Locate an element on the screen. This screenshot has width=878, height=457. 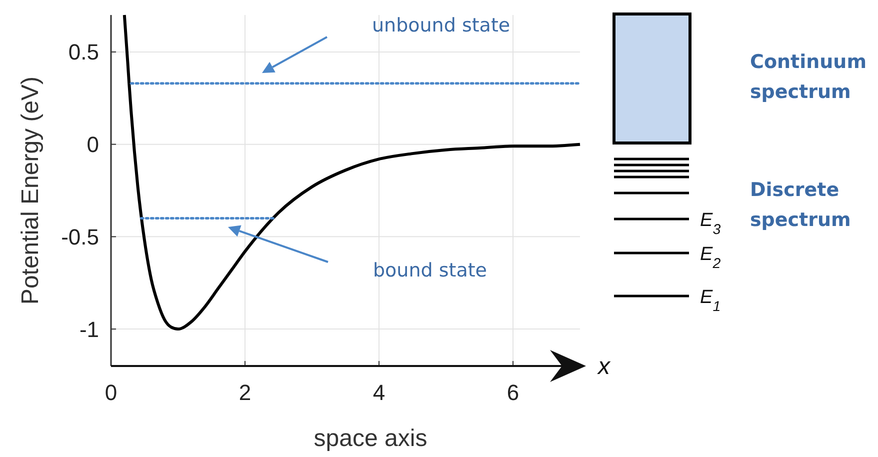
x-tick-label: 6 is located at coordinates (513, 392).